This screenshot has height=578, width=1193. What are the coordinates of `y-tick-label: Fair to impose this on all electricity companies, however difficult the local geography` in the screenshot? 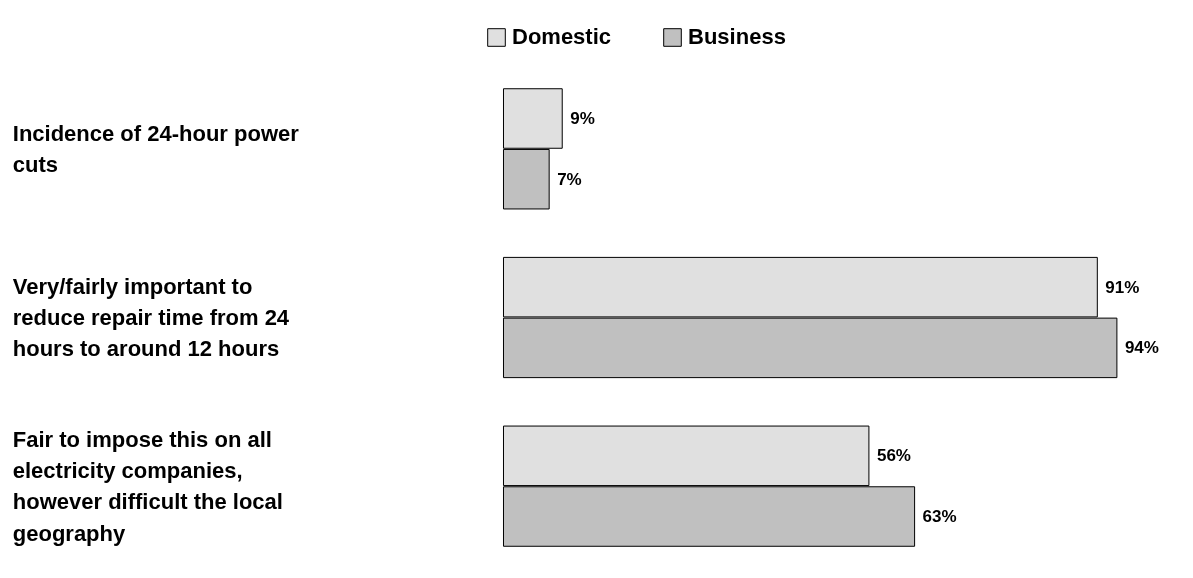 It's located at (147, 486).